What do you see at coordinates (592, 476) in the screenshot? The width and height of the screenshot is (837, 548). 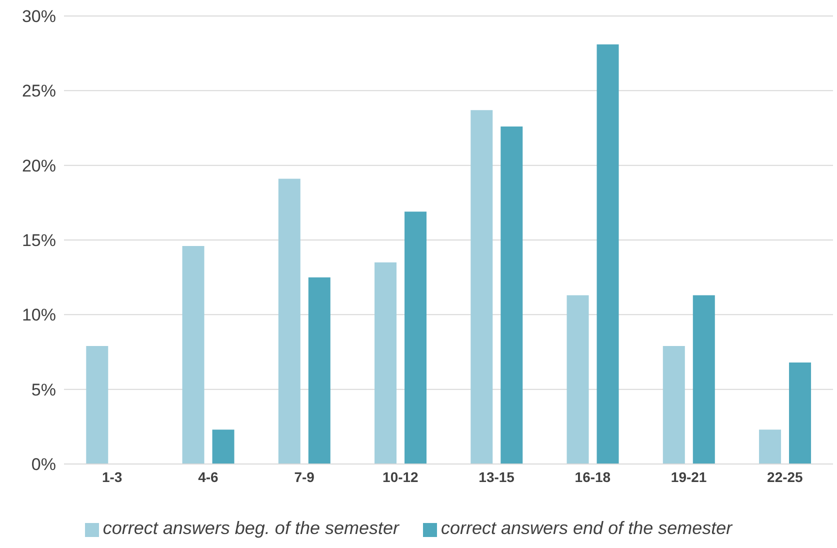 I see `x-tick-label: 16-18` at bounding box center [592, 476].